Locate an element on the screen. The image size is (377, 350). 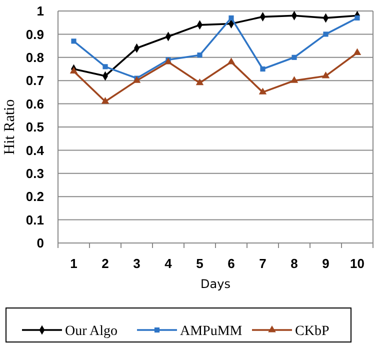
legend-label: Our Algo is located at coordinates (91, 331).